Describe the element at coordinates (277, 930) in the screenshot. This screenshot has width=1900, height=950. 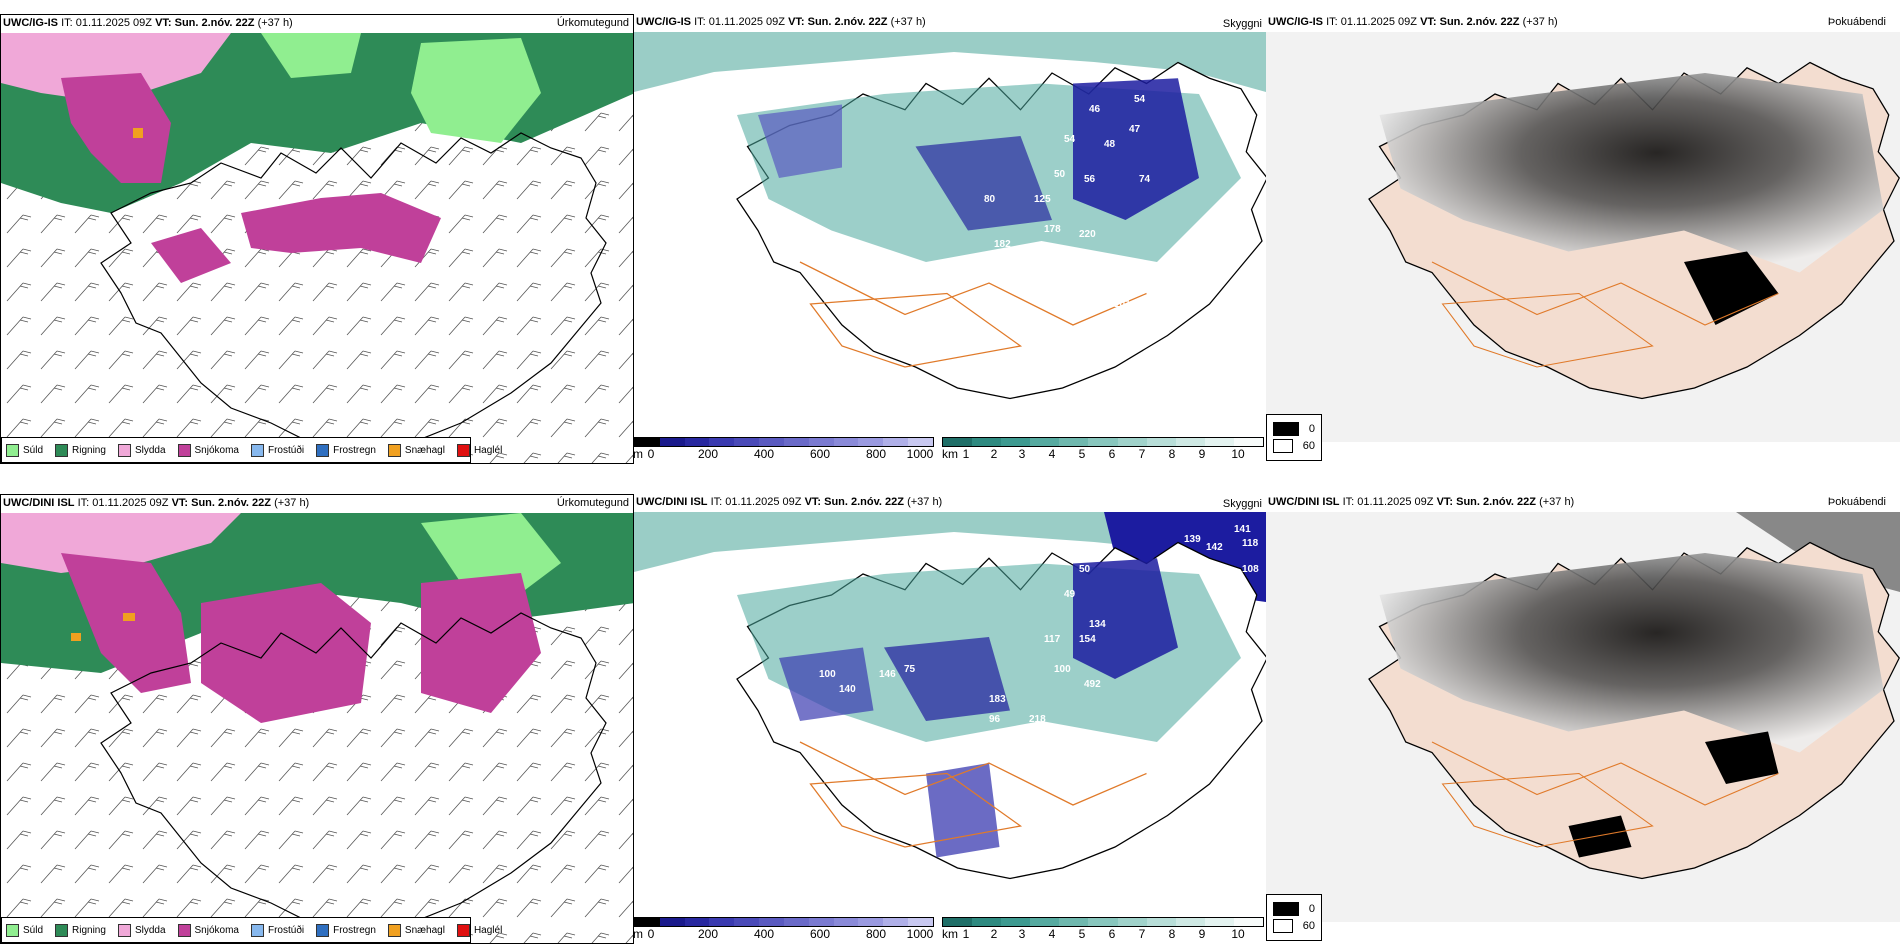
I see `legend-item-5: Frostúði` at that location.